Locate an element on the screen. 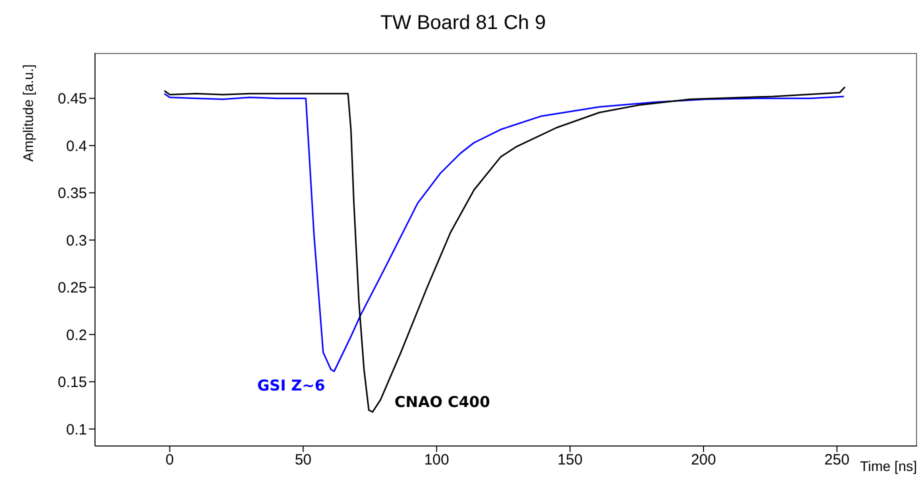 The image size is (918, 480). y-tick-label: 0.15 is located at coordinates (72, 383).